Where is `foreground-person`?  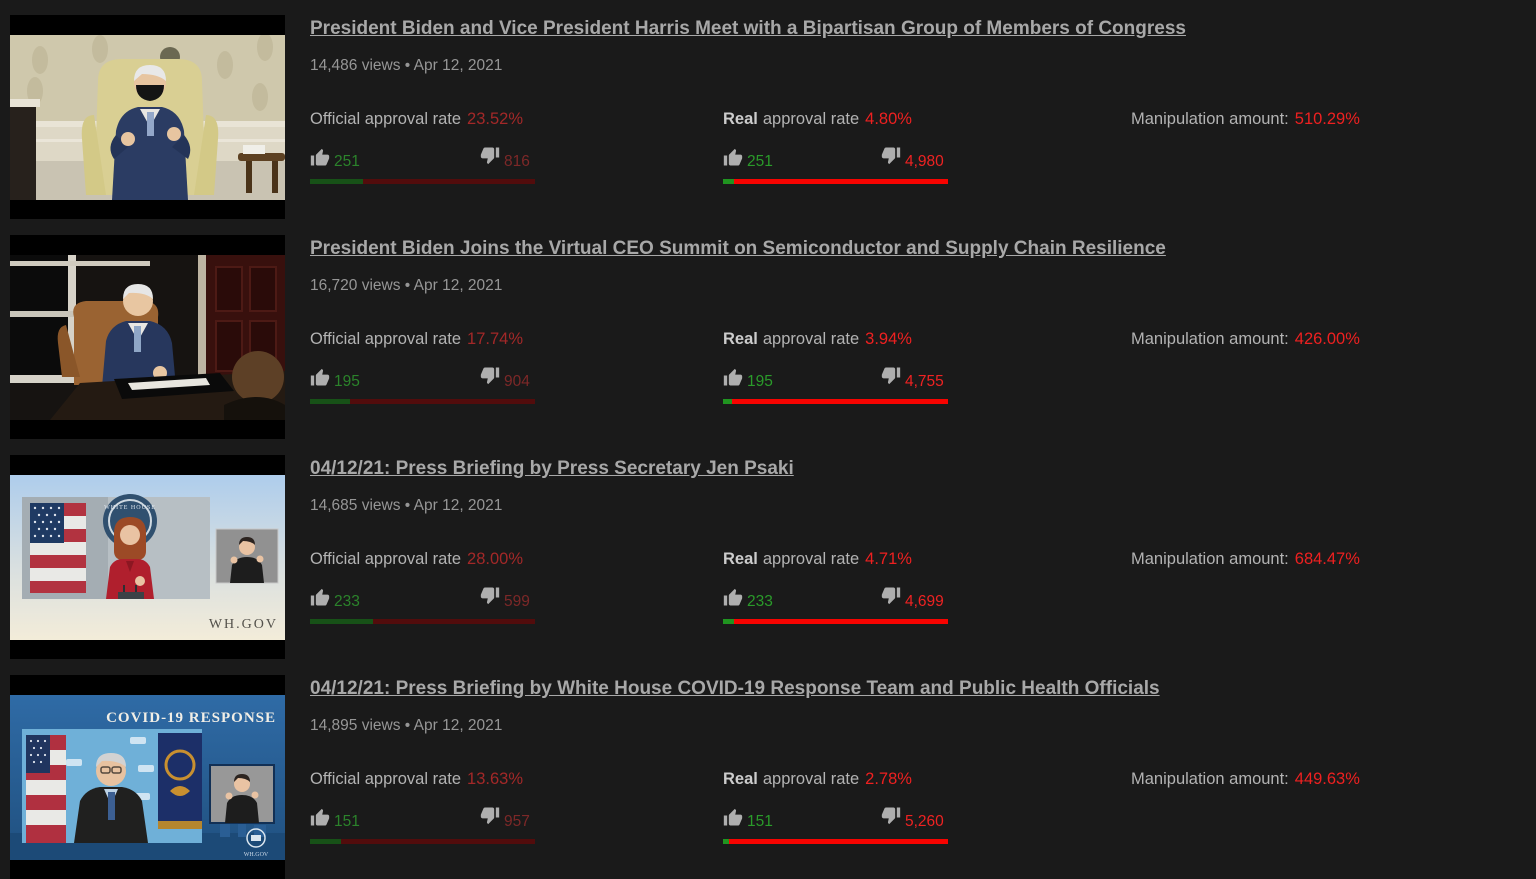 foreground-person is located at coordinates (254, 385).